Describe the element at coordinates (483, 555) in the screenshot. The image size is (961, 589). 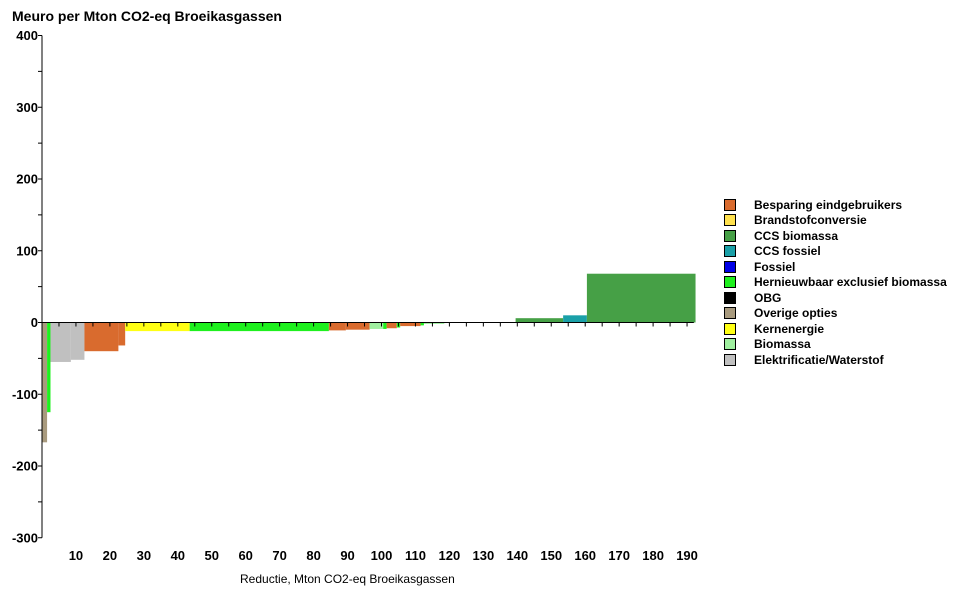
I see `x-tick-label: 130` at that location.